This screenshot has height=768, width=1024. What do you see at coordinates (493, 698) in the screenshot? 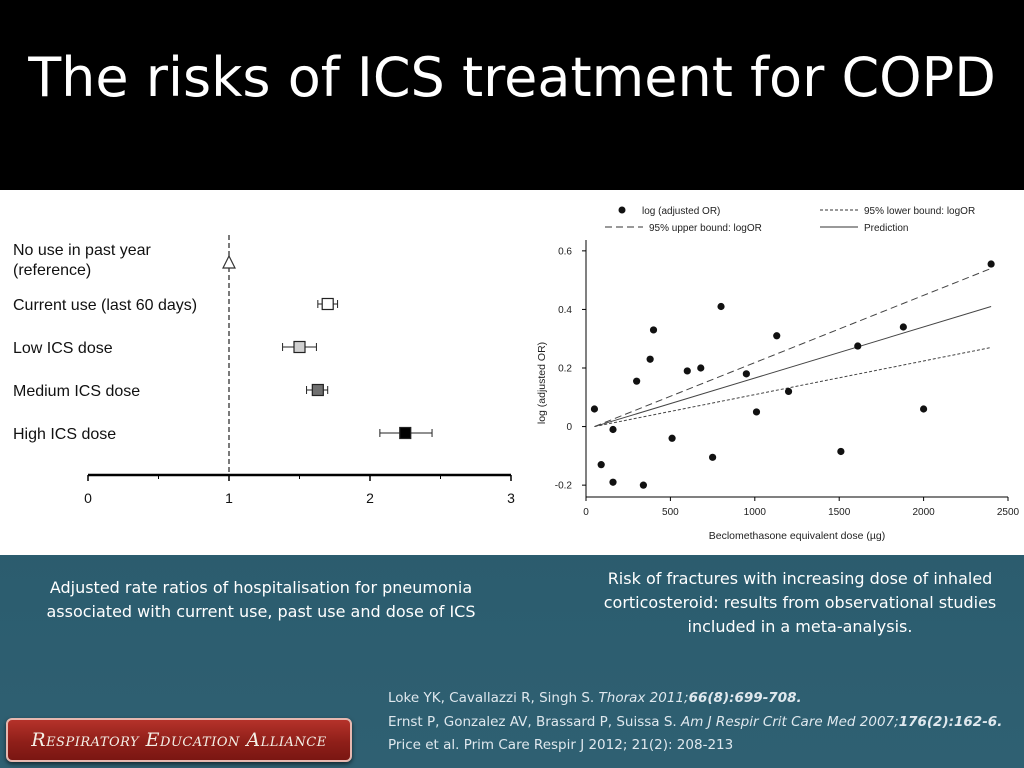
I see `ref-authors: Loke YK, Cavallazzi R, Singh S.` at bounding box center [493, 698].